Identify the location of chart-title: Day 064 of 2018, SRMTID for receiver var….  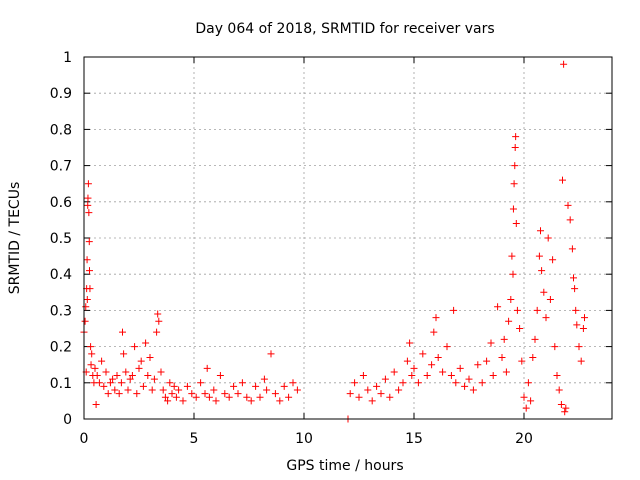
(344, 29).